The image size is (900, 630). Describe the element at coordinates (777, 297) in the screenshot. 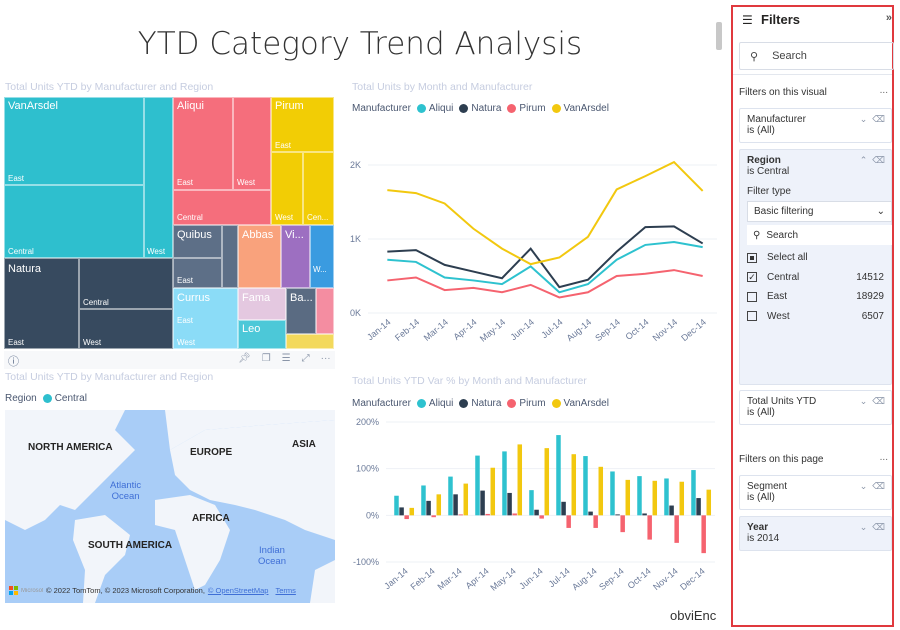

I see `checkbox-label: East` at that location.